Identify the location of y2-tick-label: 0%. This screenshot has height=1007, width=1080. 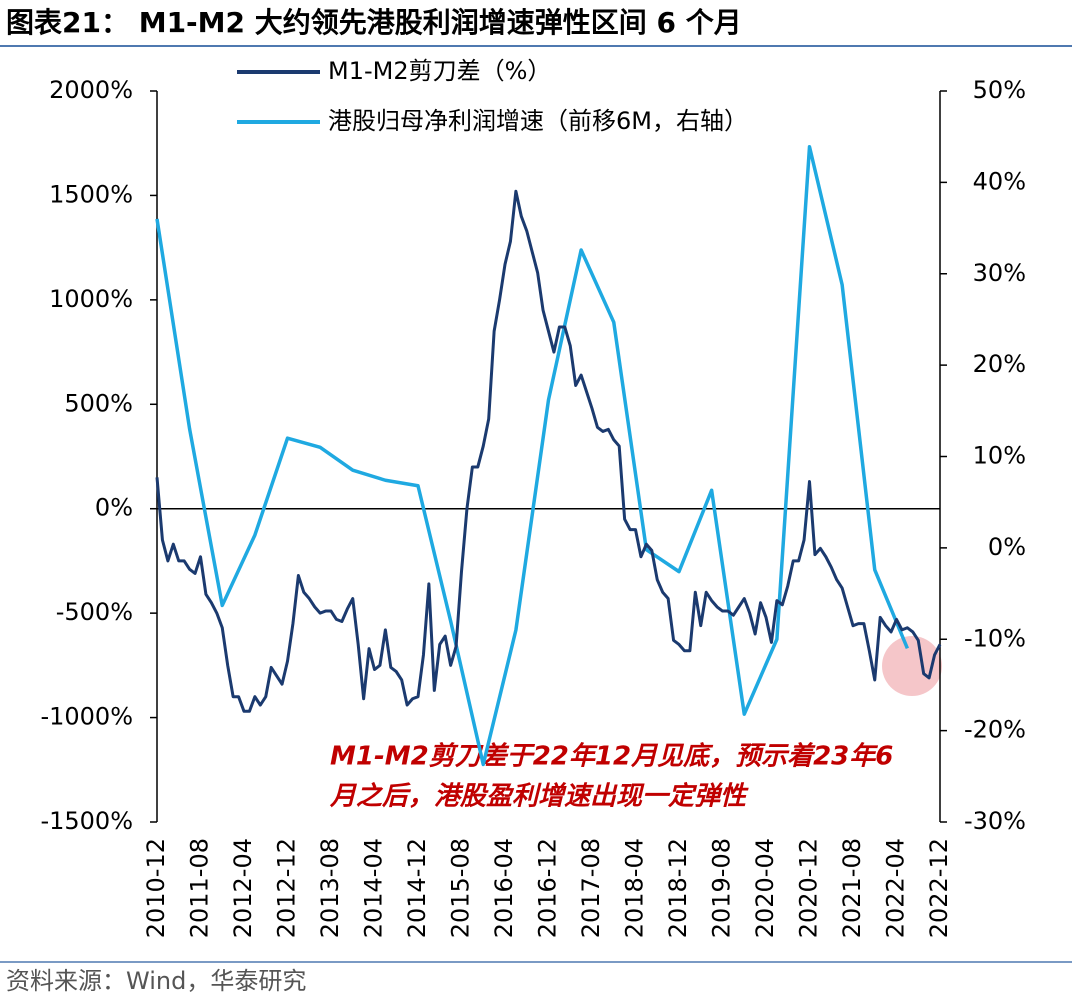
(1007, 547).